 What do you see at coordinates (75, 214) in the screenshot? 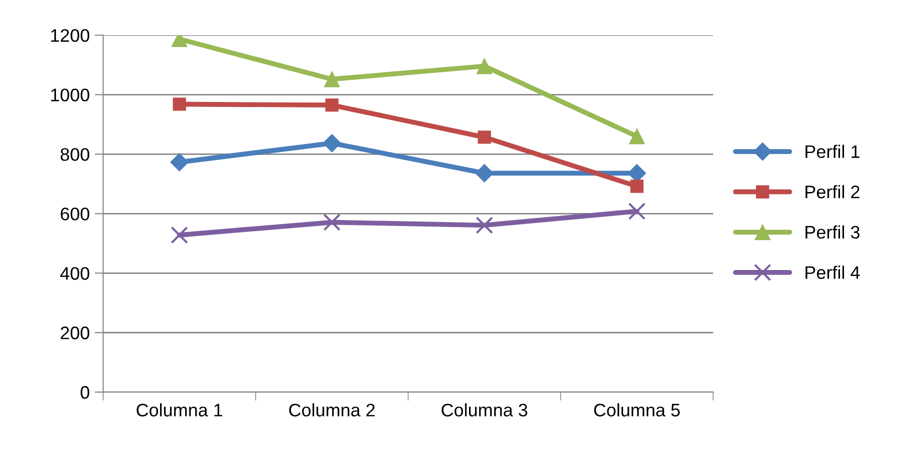
I see `y-tick-label: 600` at bounding box center [75, 214].